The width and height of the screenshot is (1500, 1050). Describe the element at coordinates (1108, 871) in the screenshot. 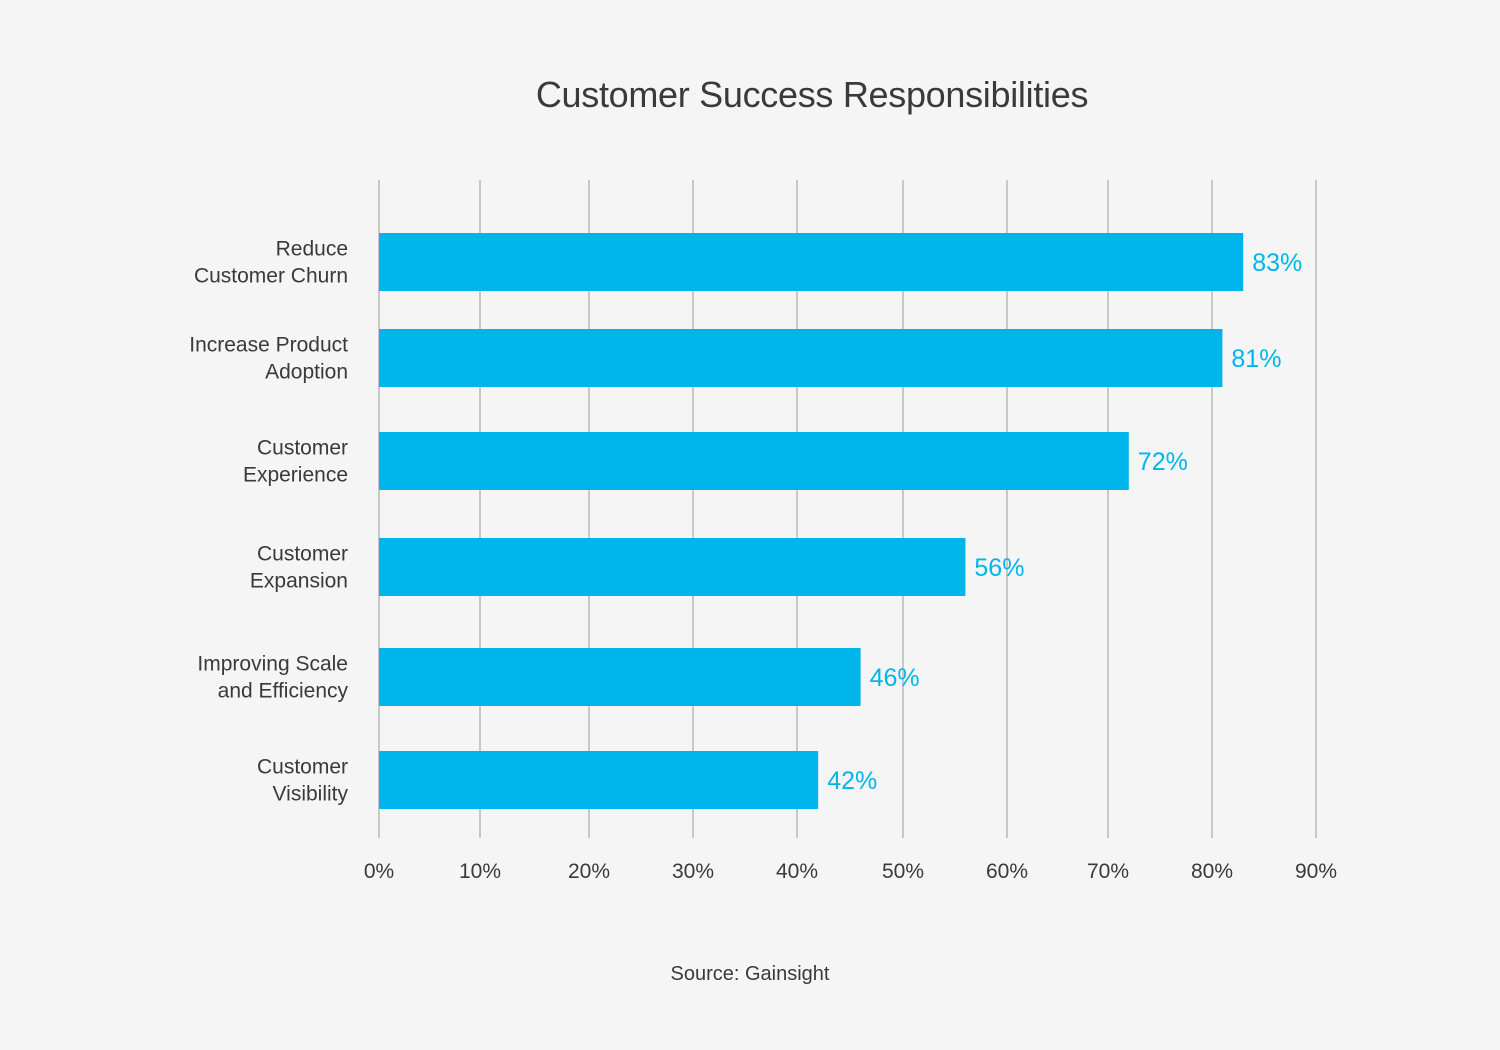

I see `x-tick-label: 70%` at that location.